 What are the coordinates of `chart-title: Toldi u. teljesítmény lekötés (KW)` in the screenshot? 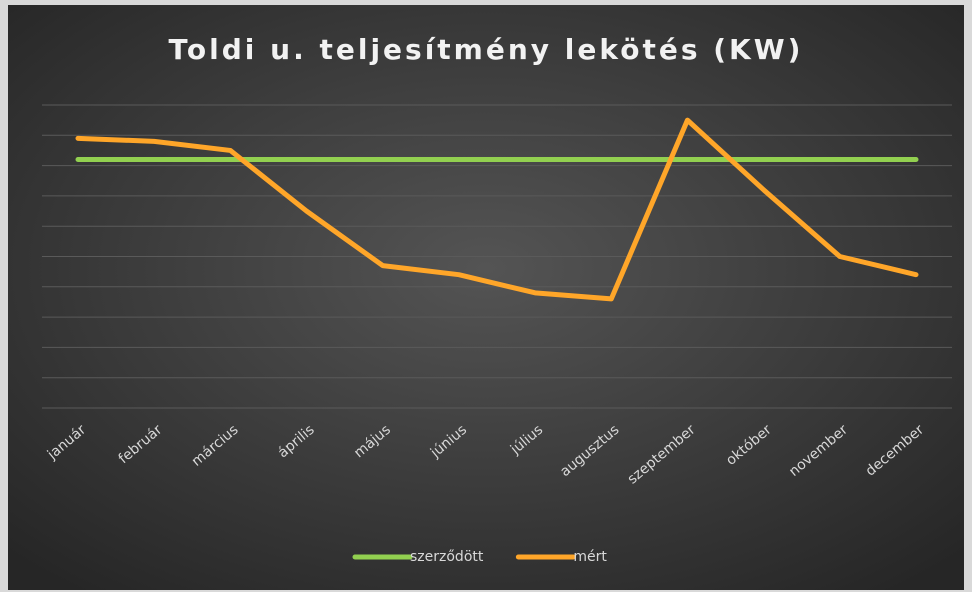 It's located at (486, 49).